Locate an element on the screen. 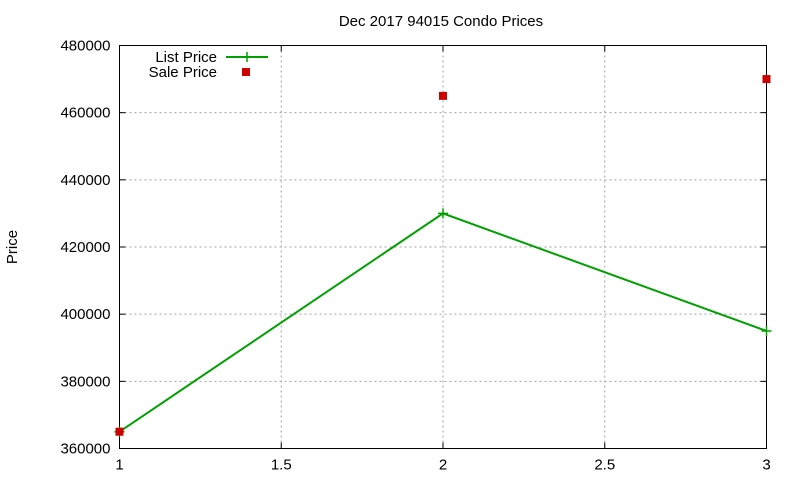  x-tick-label: 2 is located at coordinates (443, 465).